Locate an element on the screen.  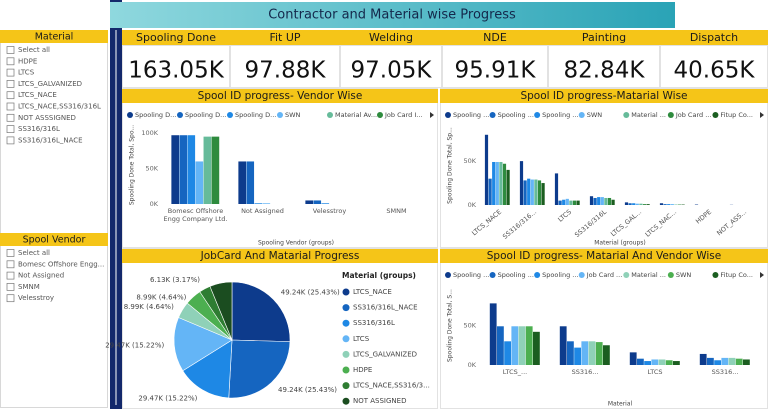
kpi-value: 40.65K is located at coordinates (715, 71).